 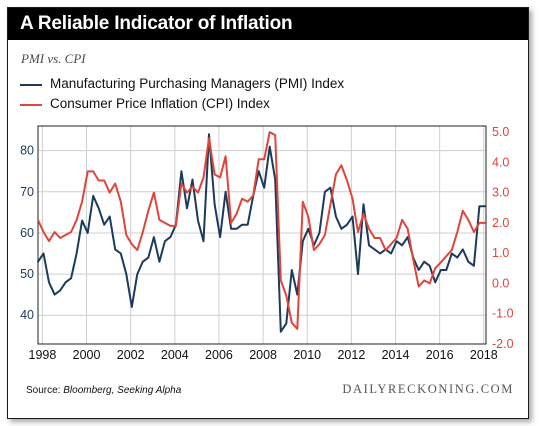 I want to click on x-tick-label: 2008, so click(x=263, y=355).